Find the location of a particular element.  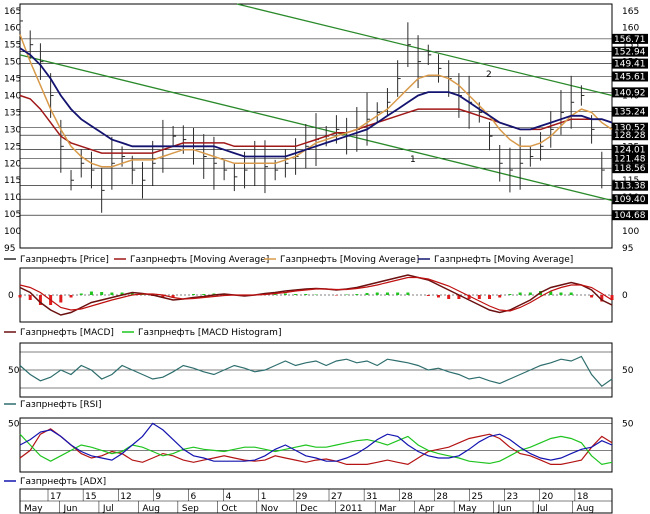

price-ytick-left: 105 is located at coordinates (12, 215).